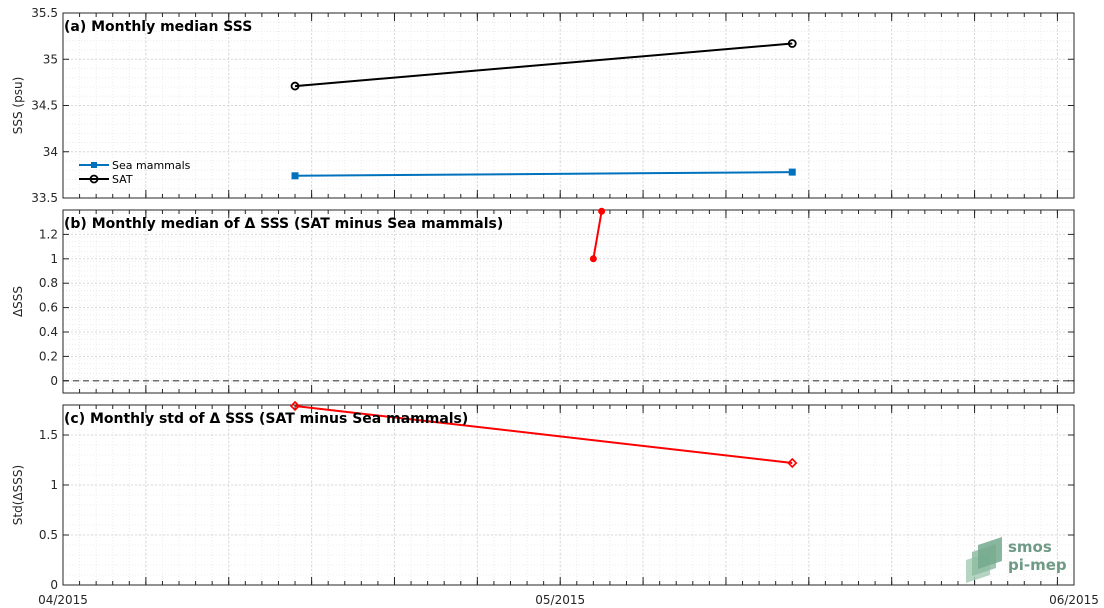 Image resolution: width=1104 pixels, height=608 pixels. What do you see at coordinates (48, 356) in the screenshot?
I see `y-tick-label: 0.2` at bounding box center [48, 356].